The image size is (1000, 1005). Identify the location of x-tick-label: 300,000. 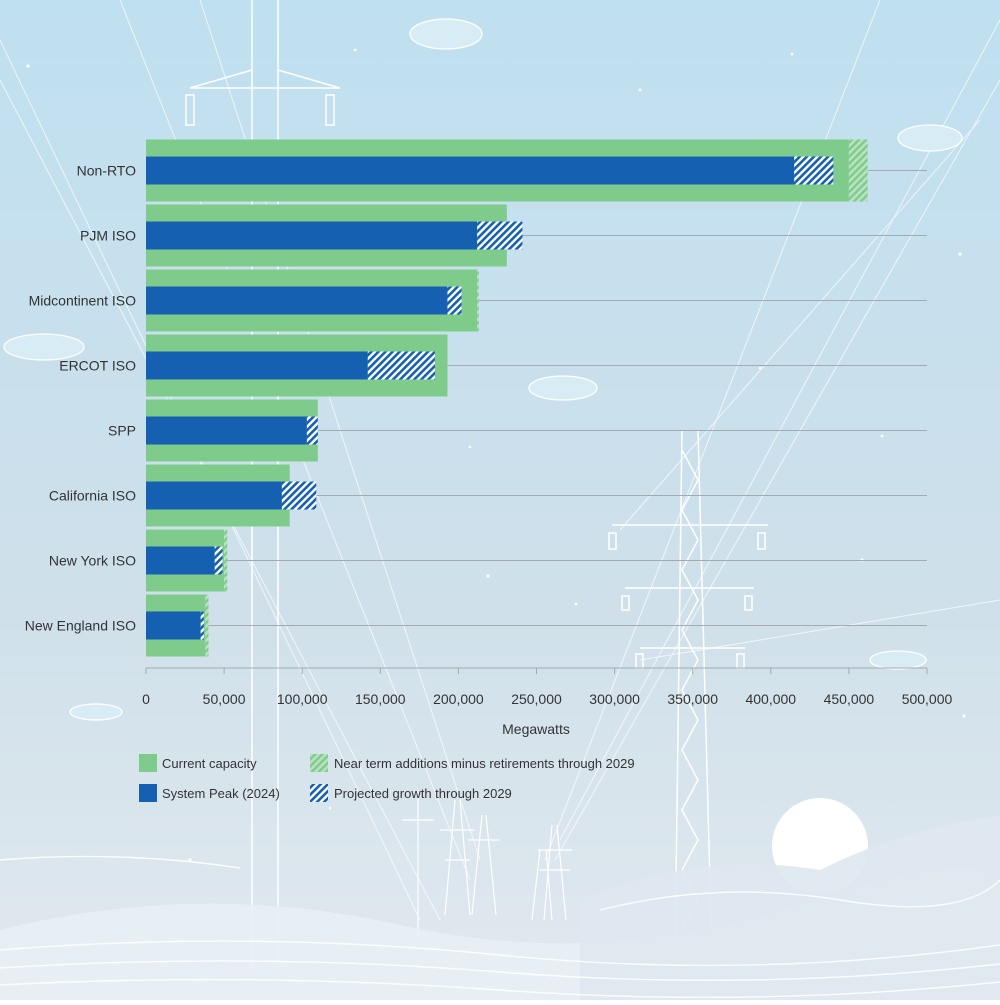
(614, 699).